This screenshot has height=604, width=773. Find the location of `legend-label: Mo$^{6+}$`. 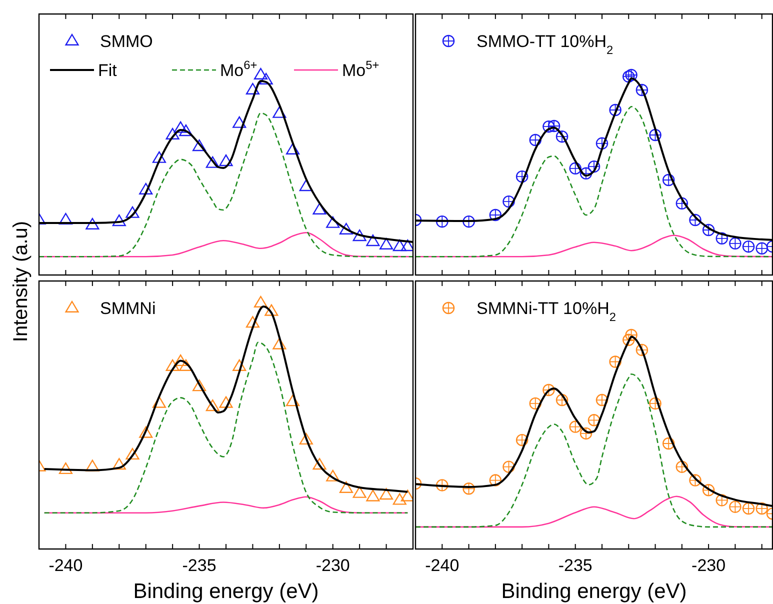

legend-label: Mo$^{6+}$ is located at coordinates (239, 69).